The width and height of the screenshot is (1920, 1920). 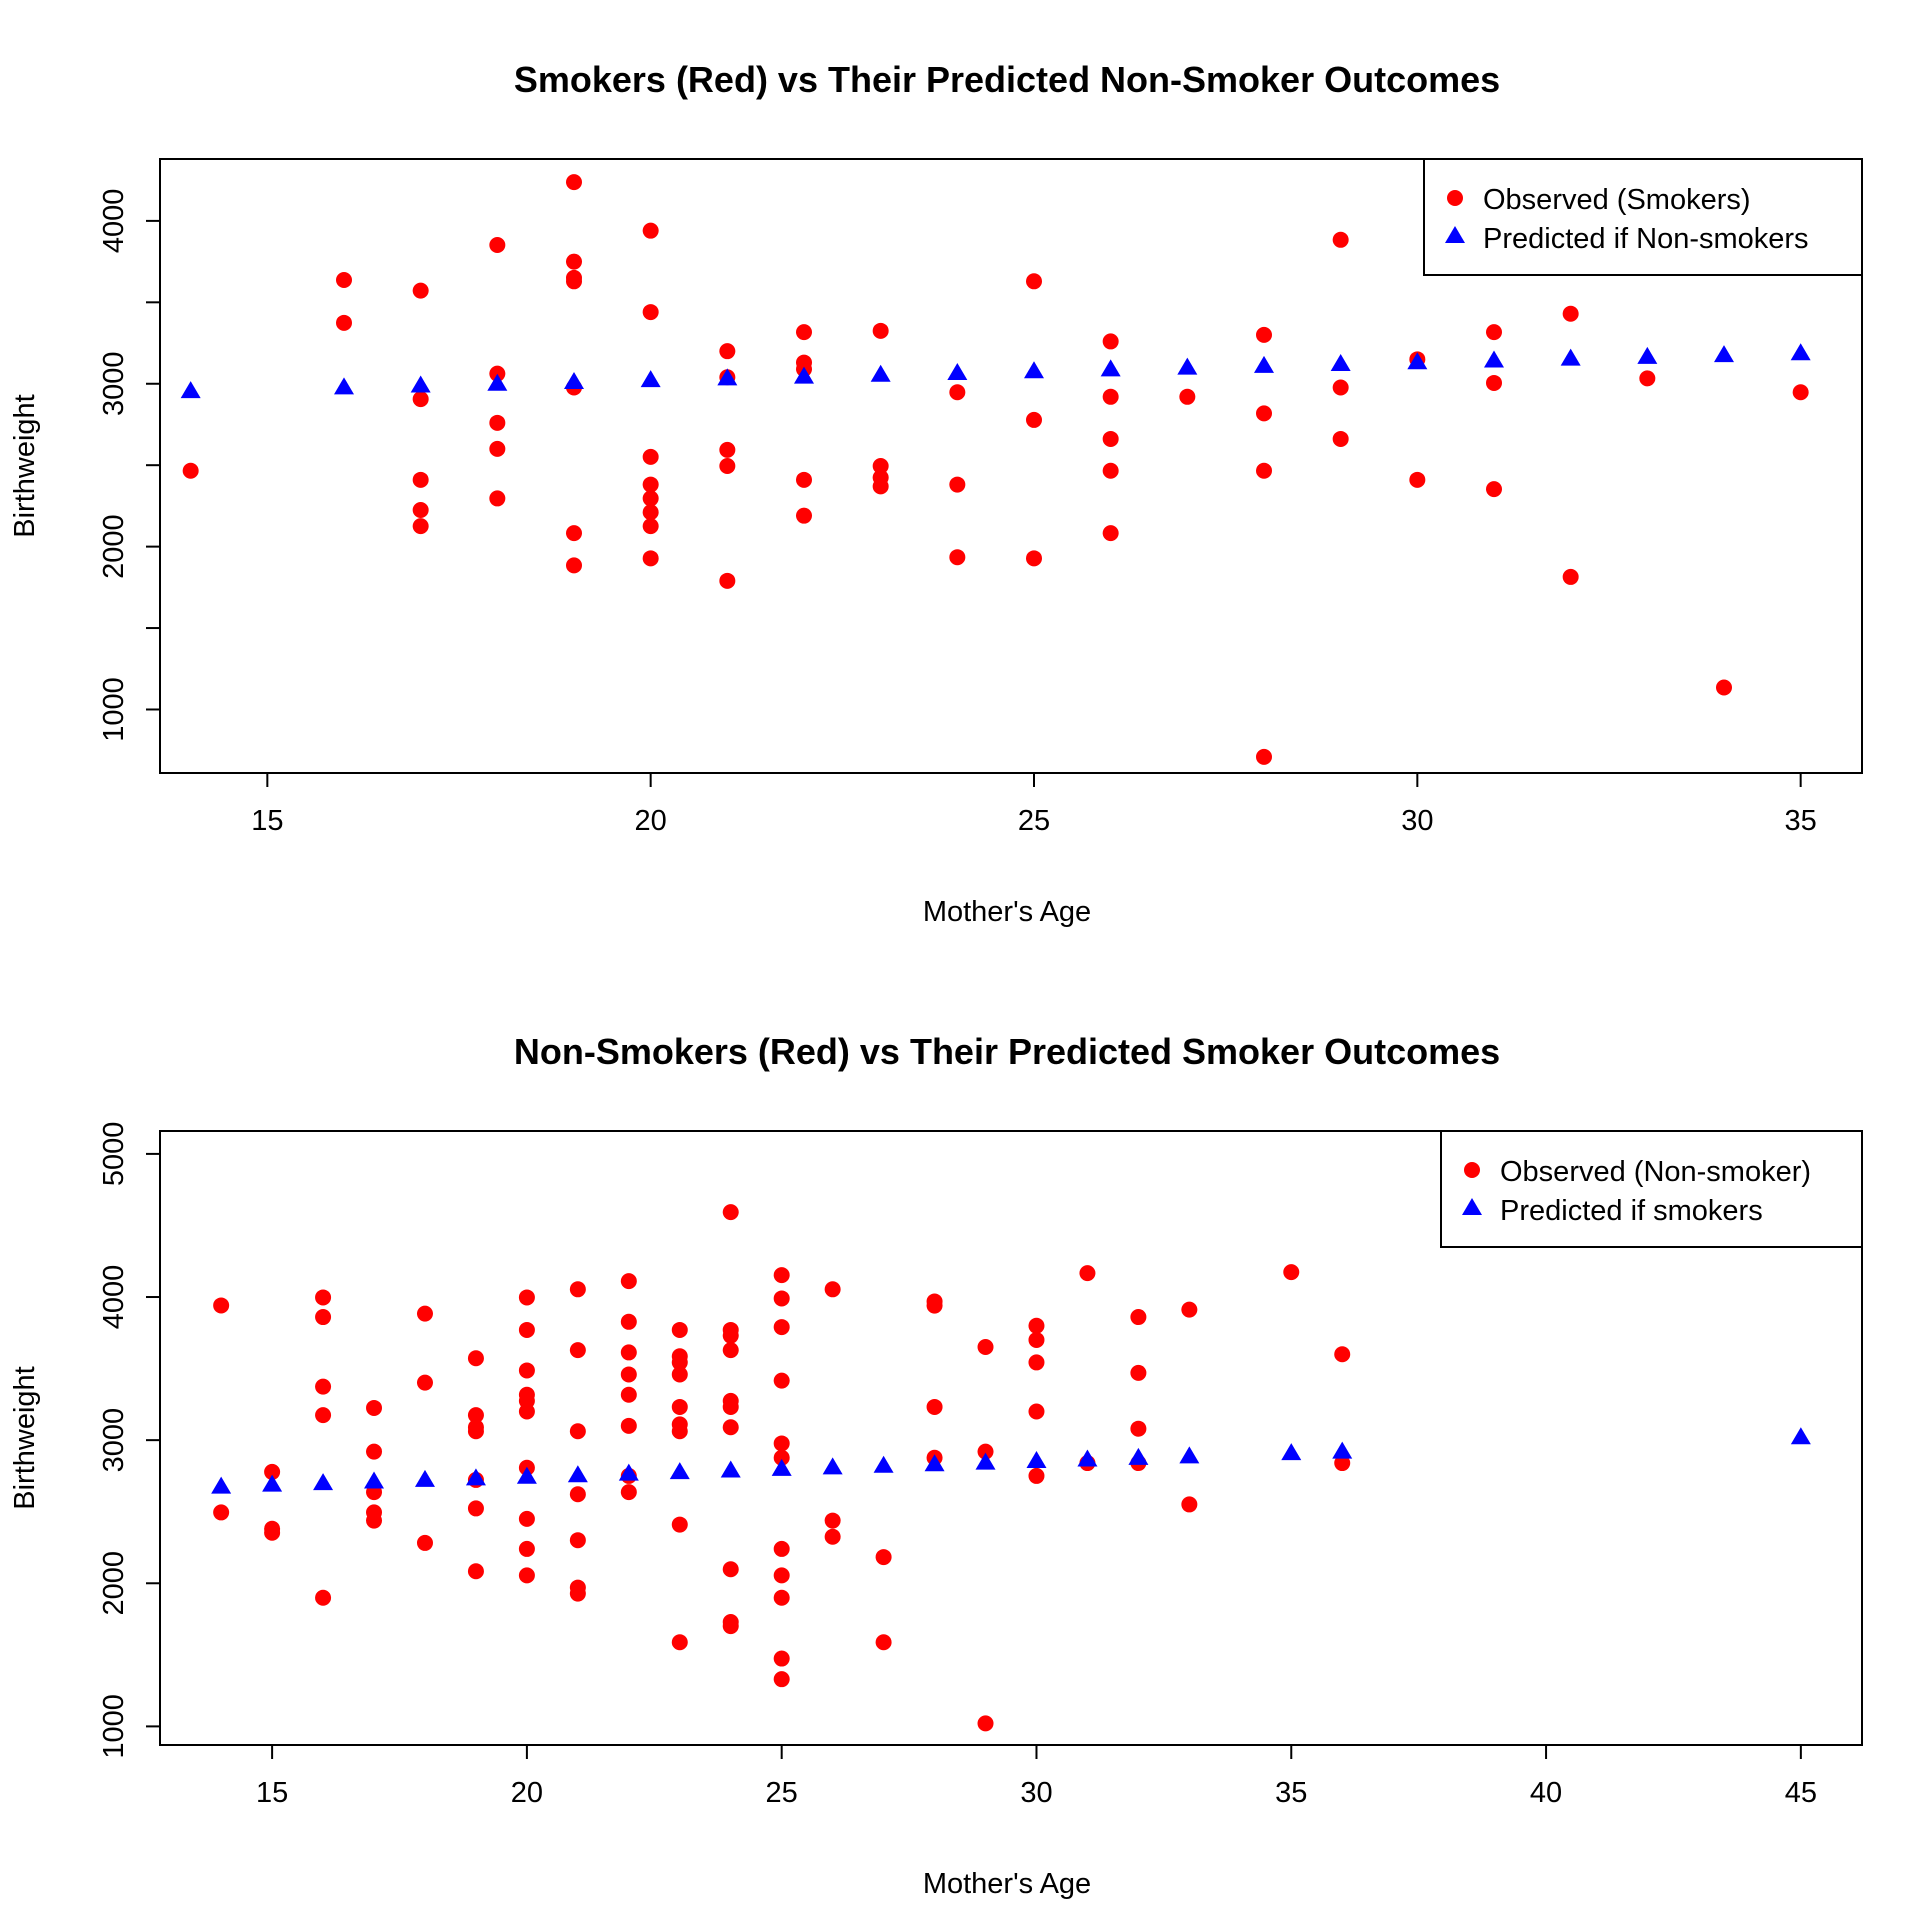 What do you see at coordinates (1801, 821) in the screenshot?
I see `x-tick-label: 35` at bounding box center [1801, 821].